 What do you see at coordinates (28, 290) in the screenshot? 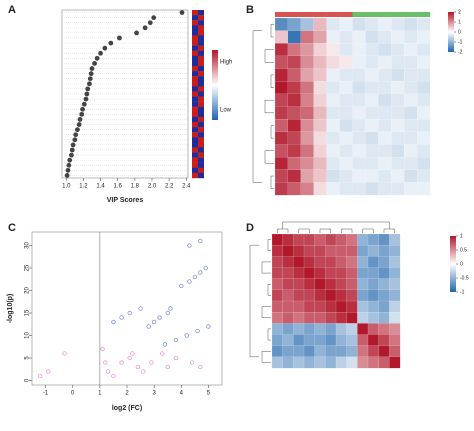
I see `y-tick-label: 20` at bounding box center [28, 290].